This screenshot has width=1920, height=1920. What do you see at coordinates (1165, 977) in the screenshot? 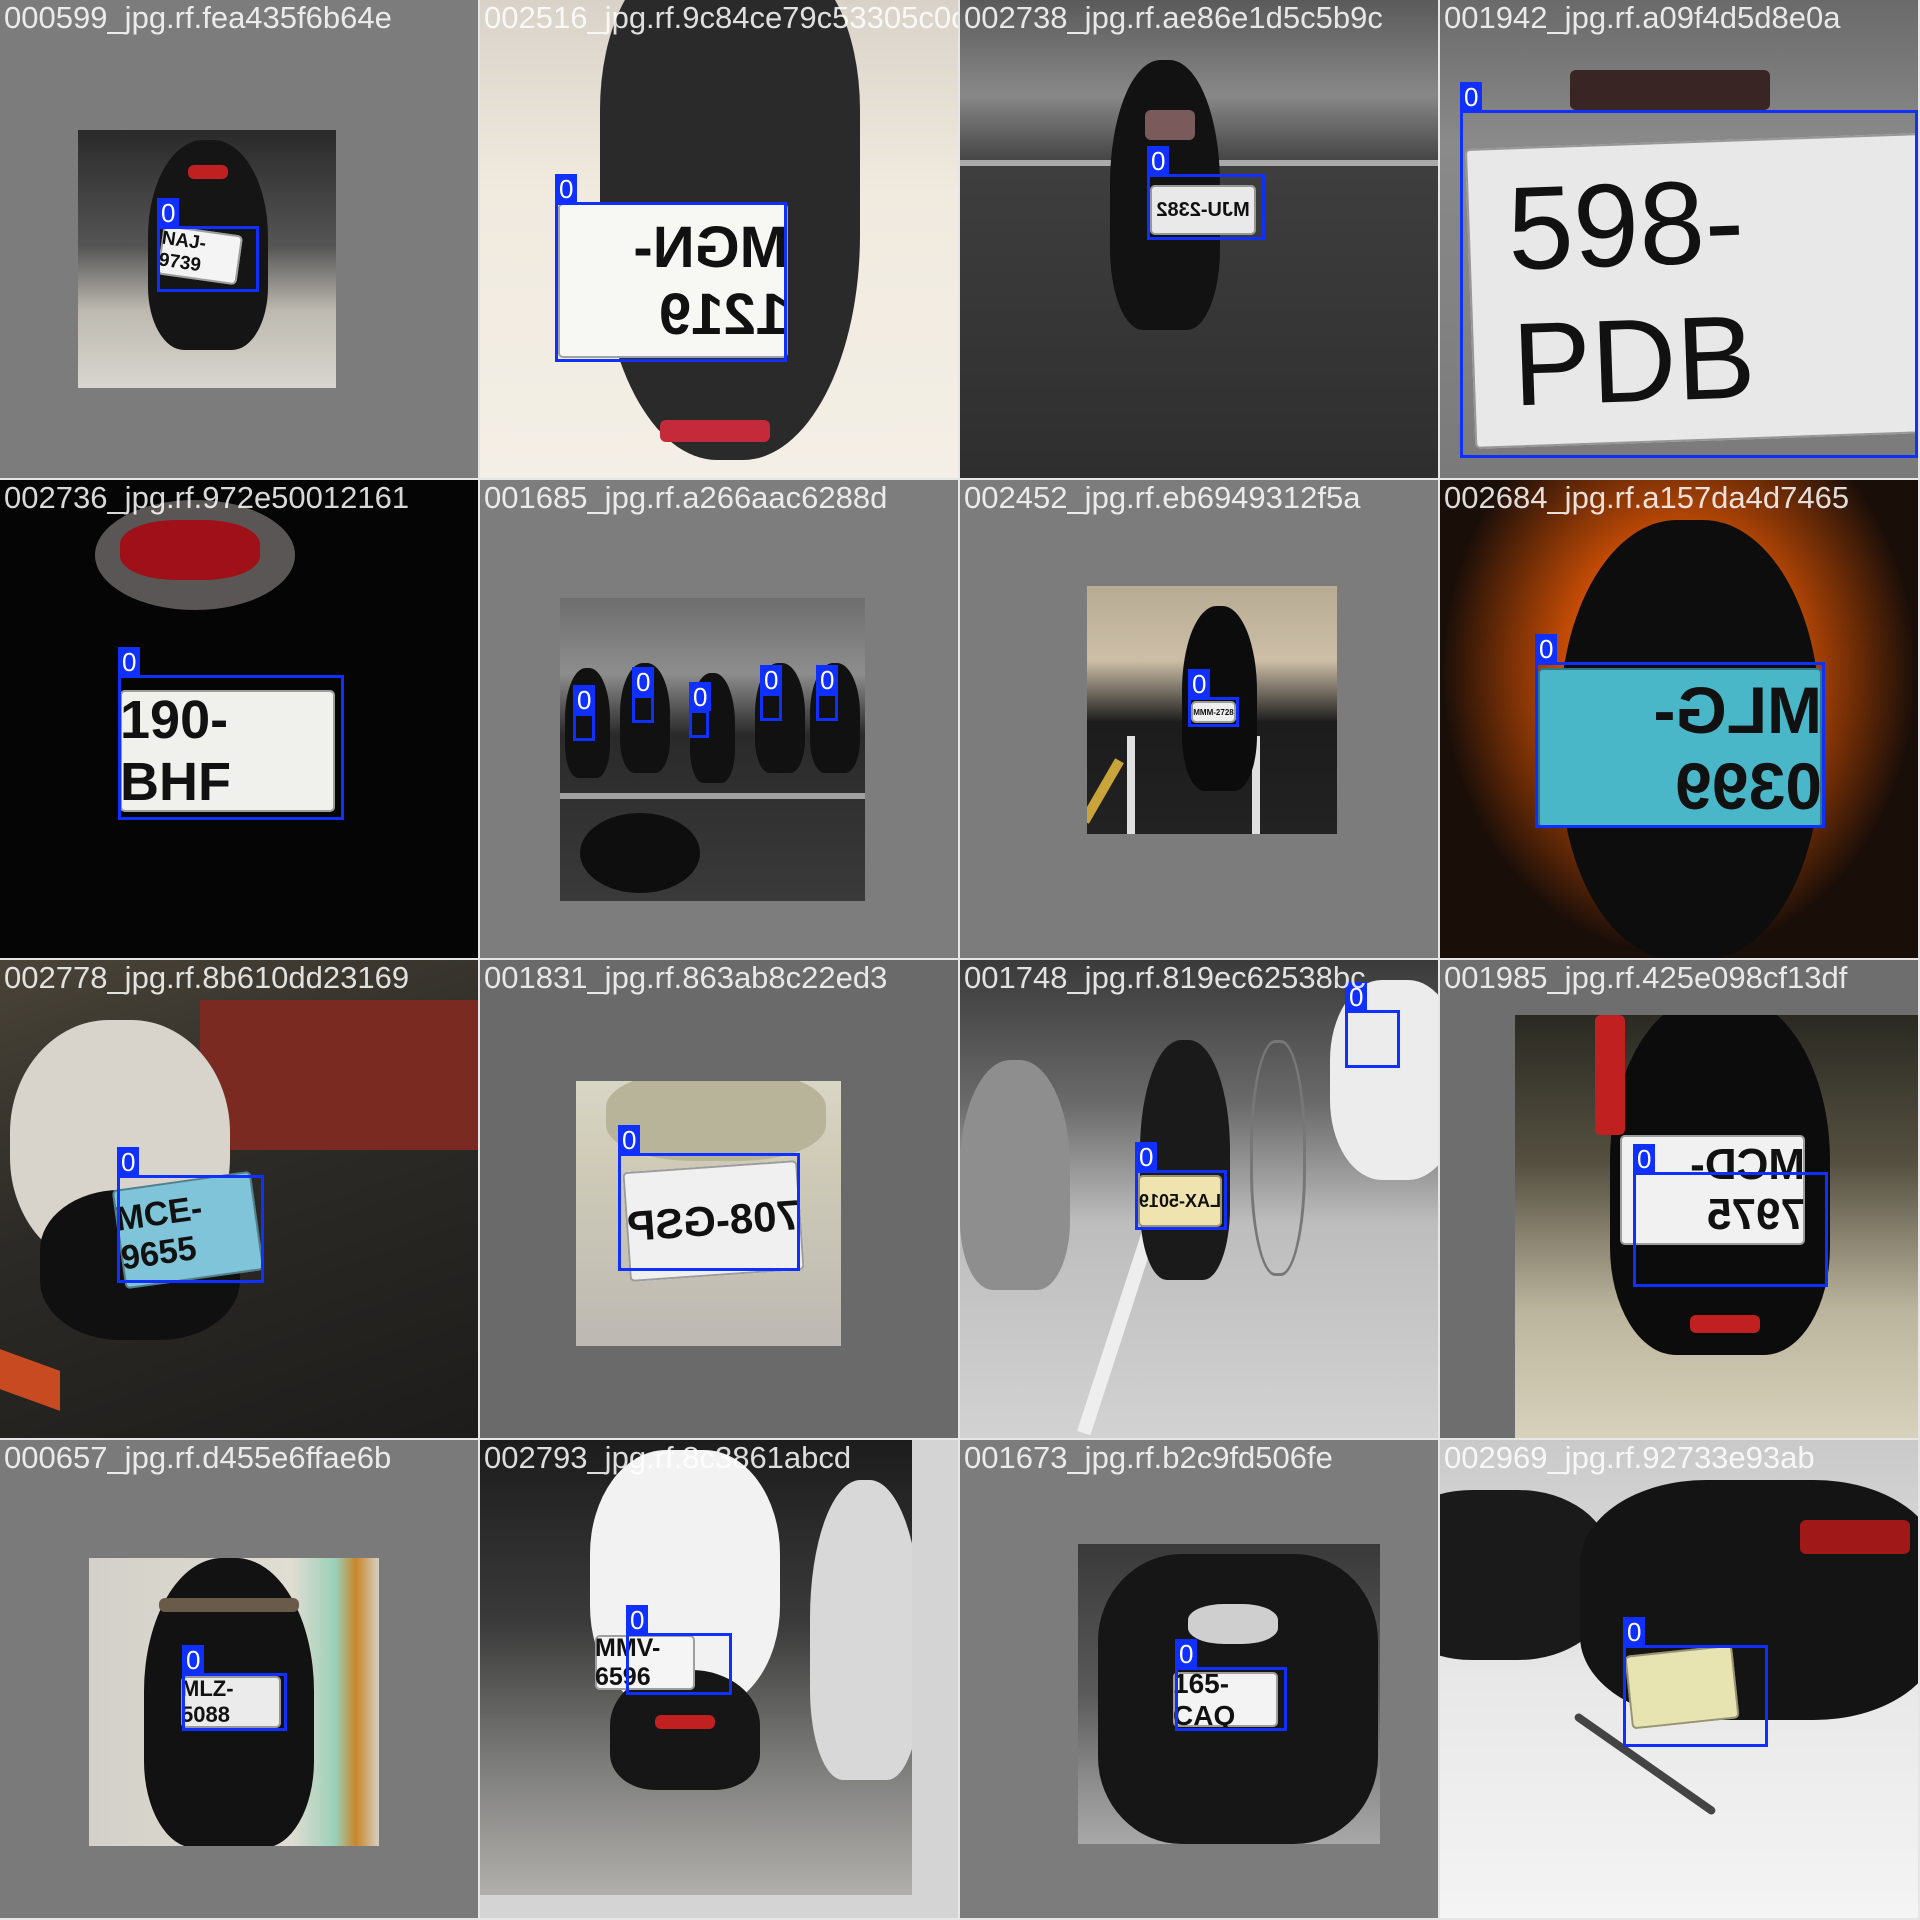
I see `tile-filename: 001748_jpg.rf.819ec62538bc` at bounding box center [1165, 977].